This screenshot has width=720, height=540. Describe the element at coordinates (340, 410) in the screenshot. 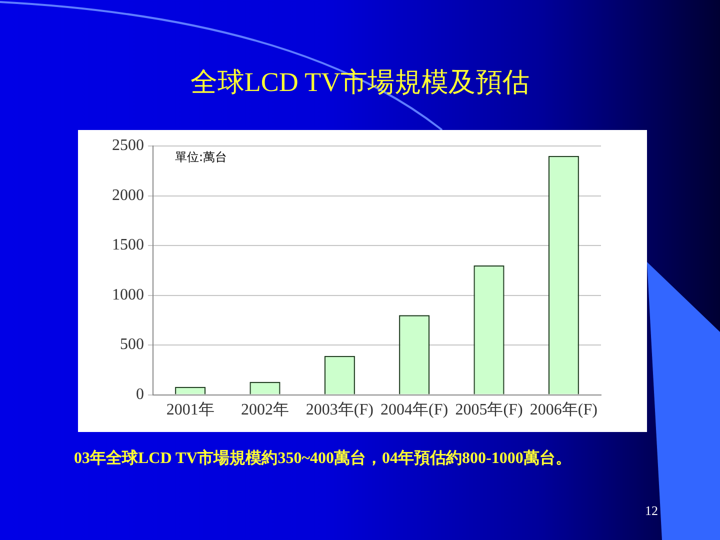

I see `x-tick-label: 2003年(F)` at that location.